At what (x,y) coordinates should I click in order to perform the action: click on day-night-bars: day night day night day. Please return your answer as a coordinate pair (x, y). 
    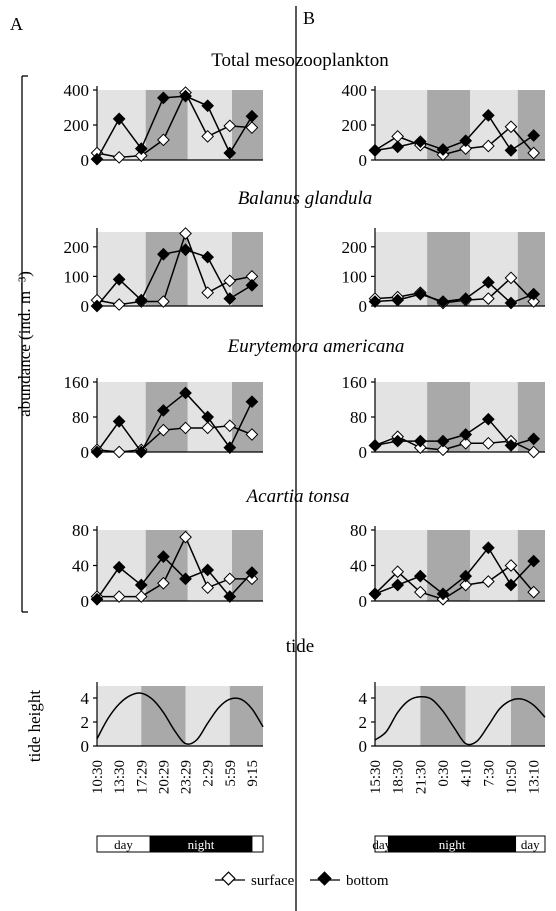
    Looking at the image, I should click on (321, 844).